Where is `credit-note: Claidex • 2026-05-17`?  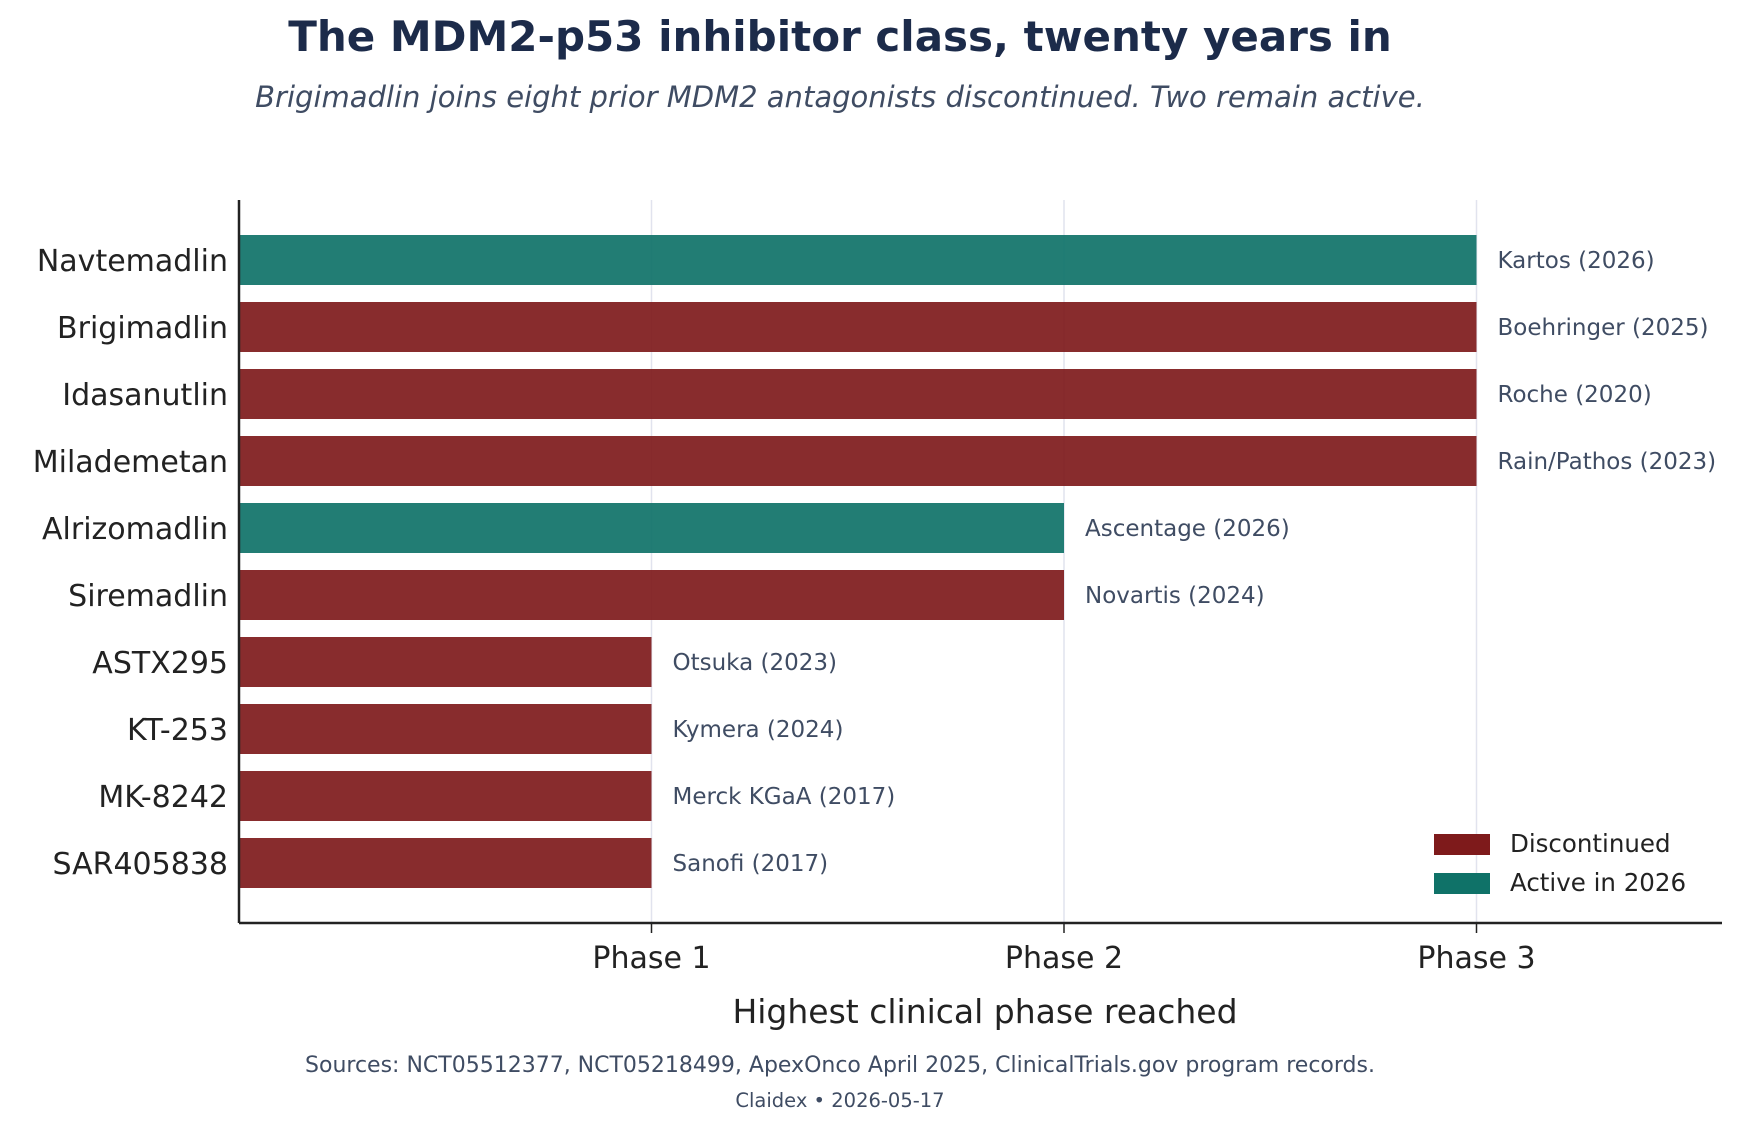
credit-note: Claidex • 2026-05-17 is located at coordinates (840, 1100).